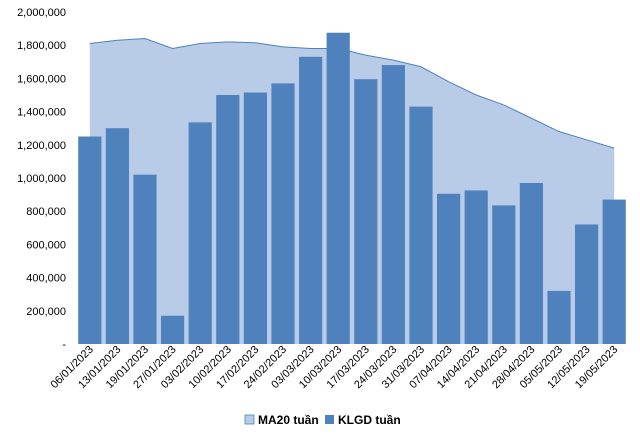 The height and width of the screenshot is (436, 640). What do you see at coordinates (369, 420) in the screenshot?
I see `legend-label-klgd: KLGD tuần` at bounding box center [369, 420].